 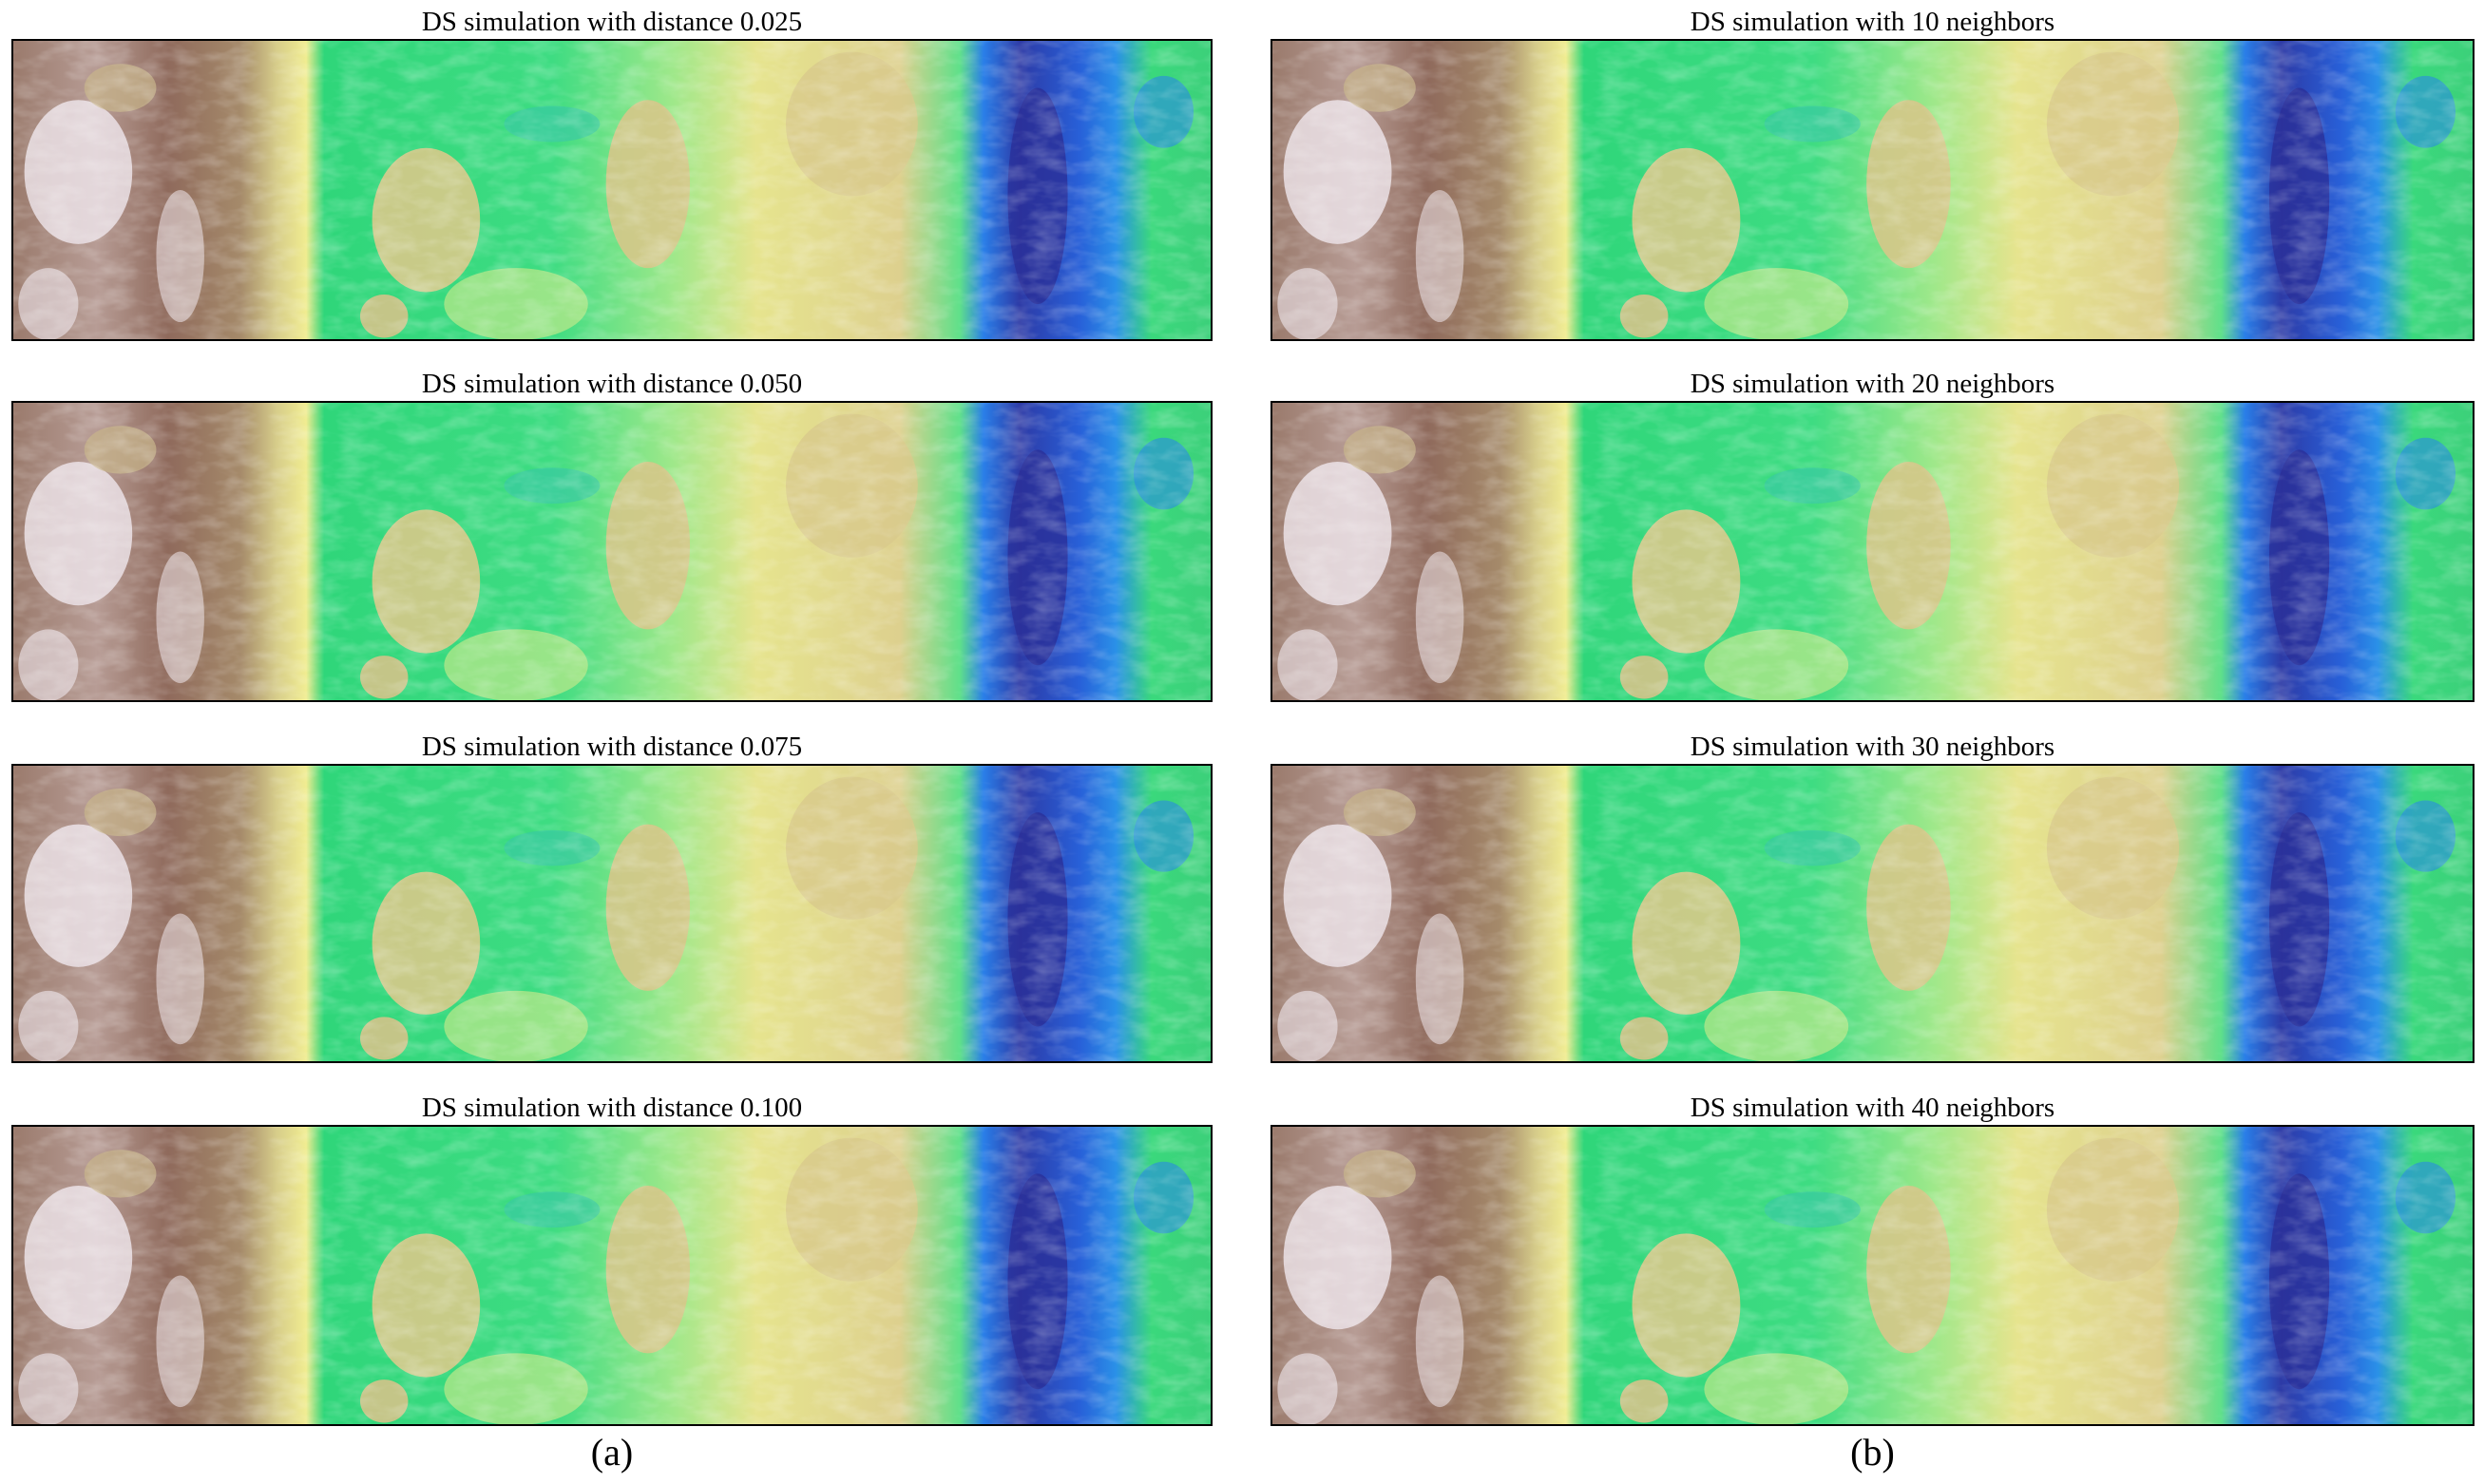 I want to click on column-caption: (b), so click(x=1872, y=1452).